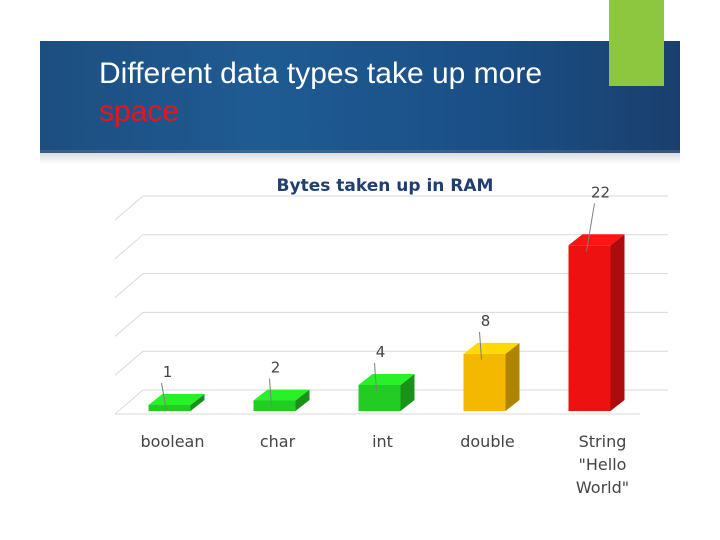 Image resolution: width=720 pixels, height=540 pixels. What do you see at coordinates (487, 441) in the screenshot?
I see `x-tick-label: double` at bounding box center [487, 441].